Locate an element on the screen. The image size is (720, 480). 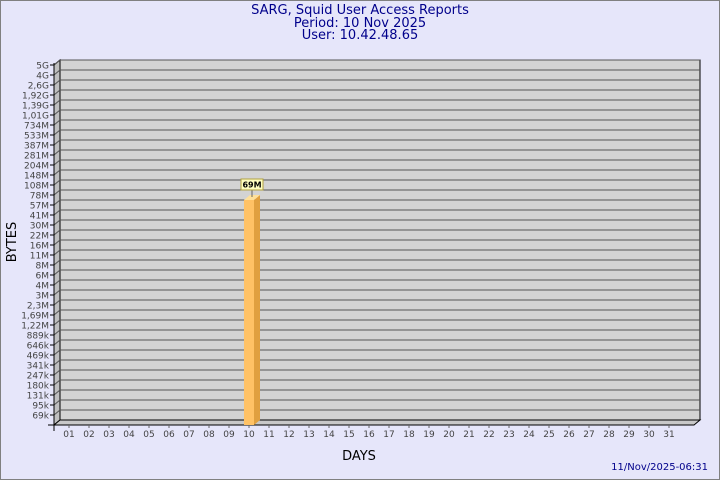
bar-label-box is located at coordinates (252, 184).